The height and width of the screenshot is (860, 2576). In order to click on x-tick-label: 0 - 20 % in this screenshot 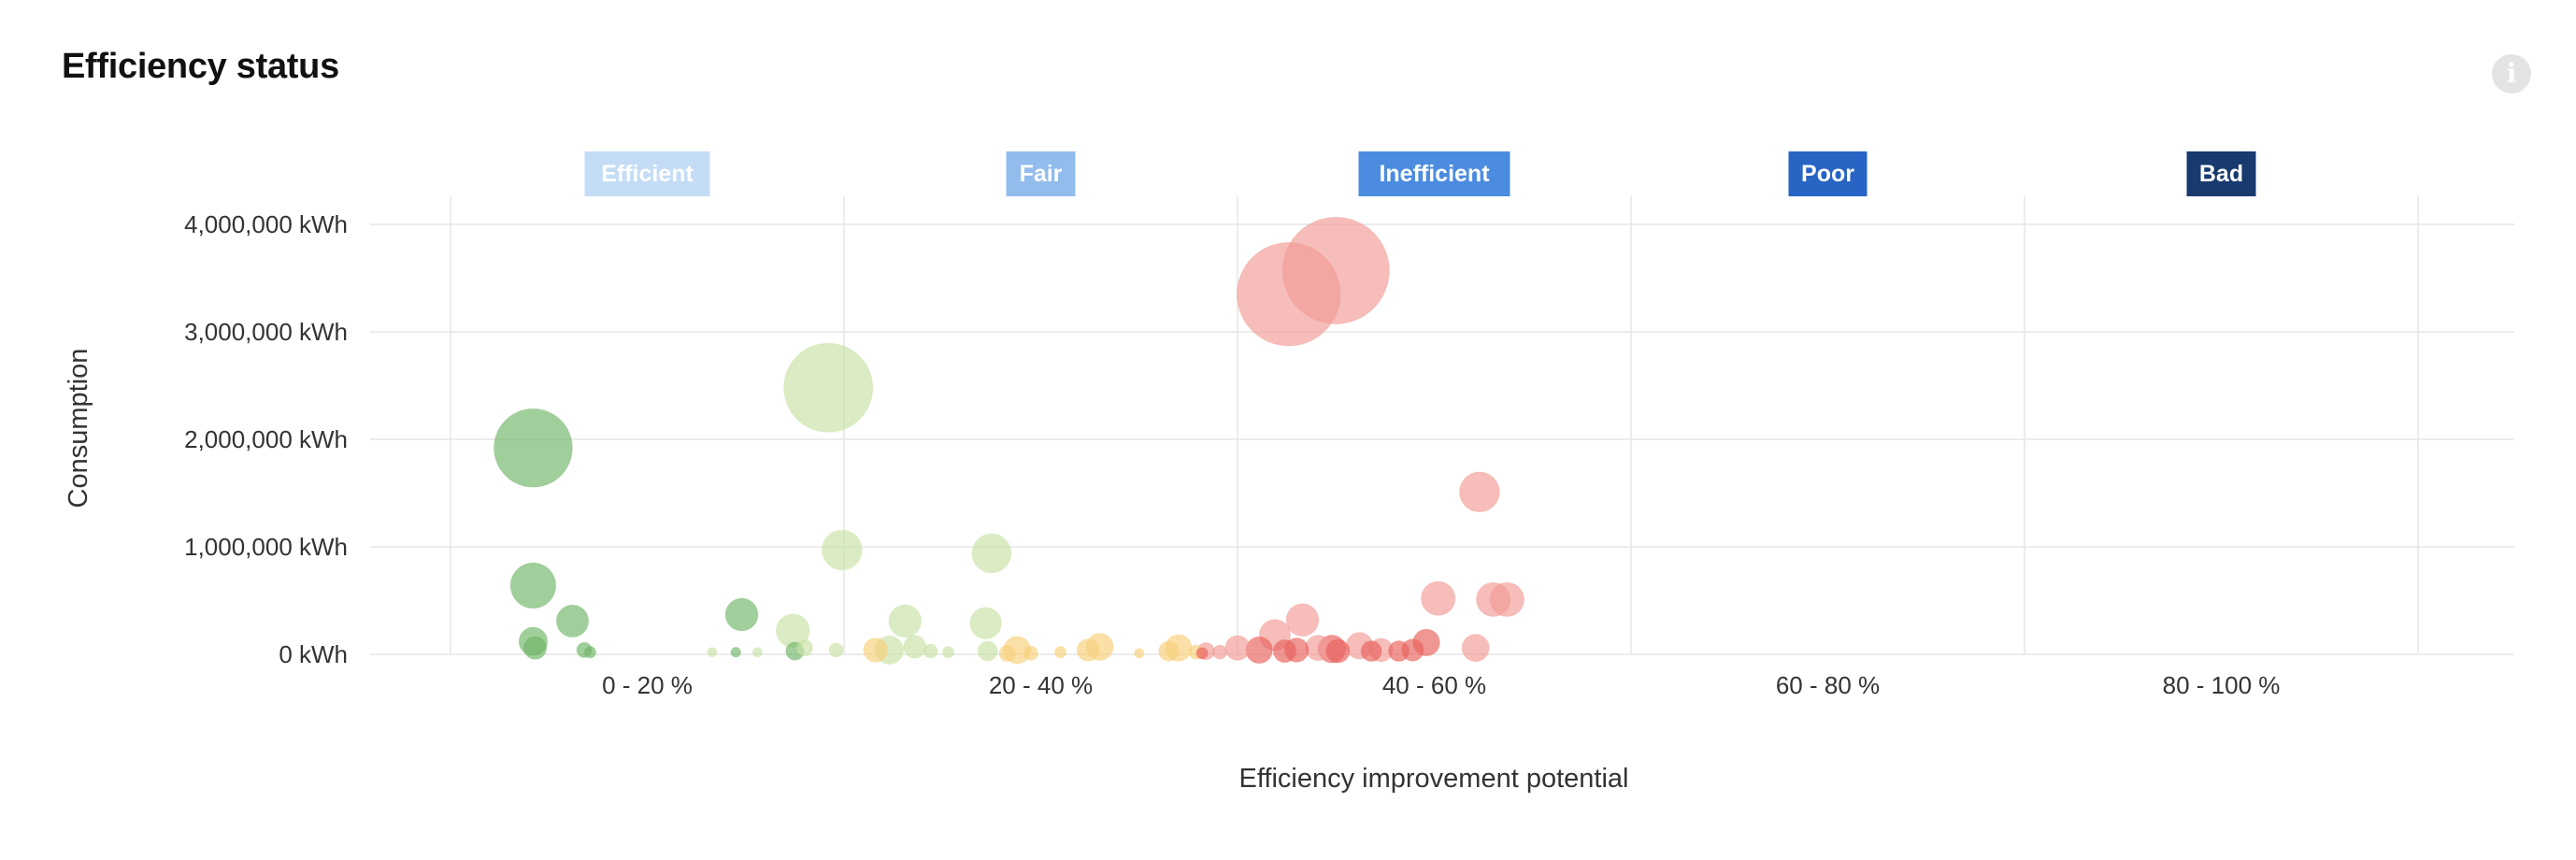, I will do `click(647, 685)`.